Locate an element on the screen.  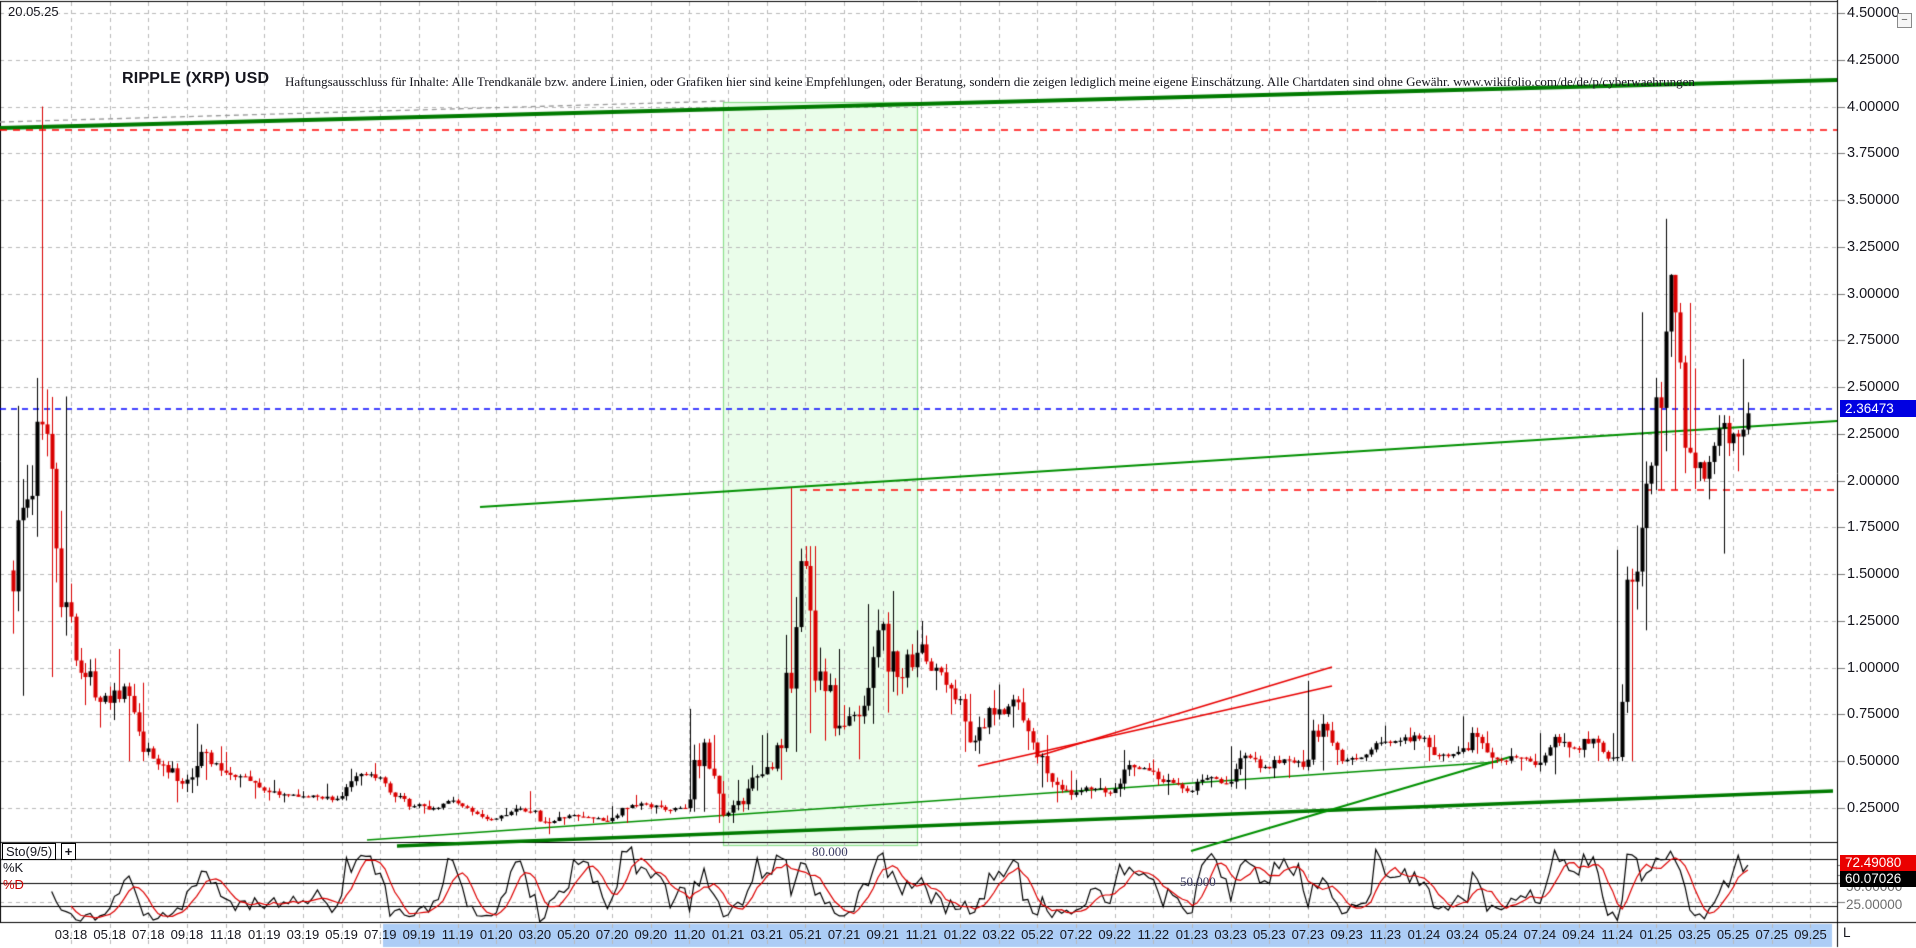
date-label: 09.24 is located at coordinates (1578, 934).